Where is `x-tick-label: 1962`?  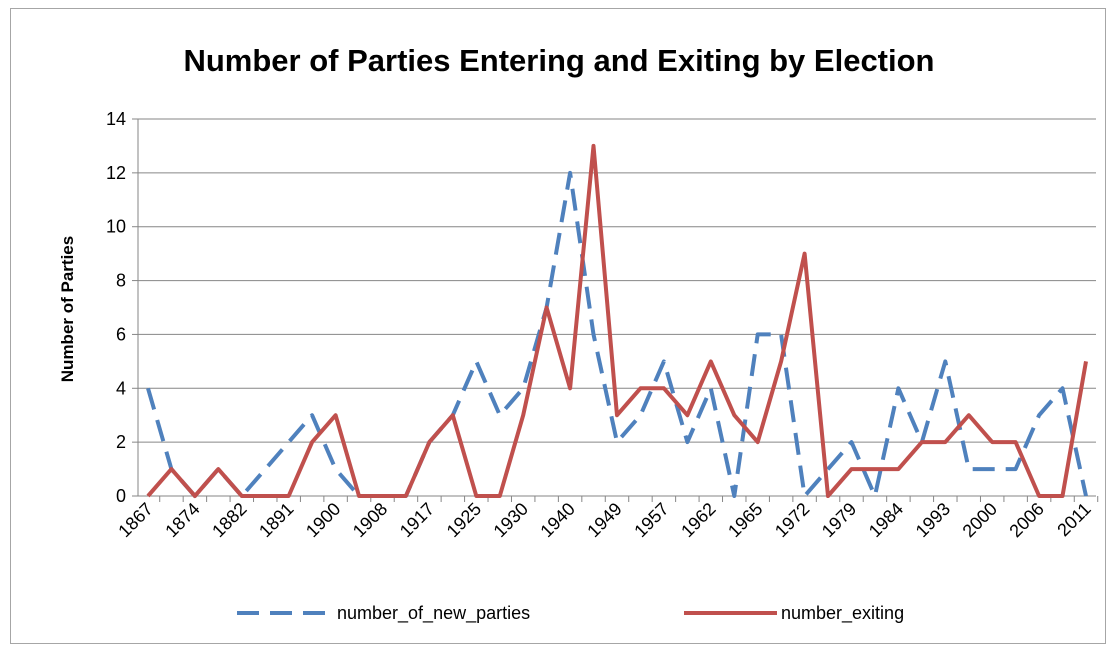 x-tick-label: 1962 is located at coordinates (698, 520).